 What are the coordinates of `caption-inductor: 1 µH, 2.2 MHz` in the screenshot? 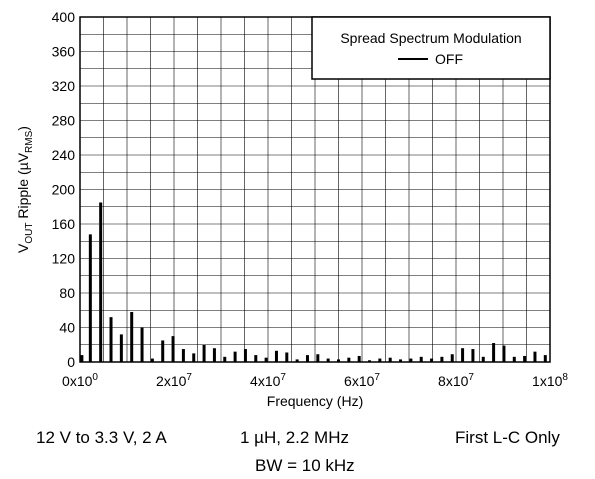 It's located at (294, 437).